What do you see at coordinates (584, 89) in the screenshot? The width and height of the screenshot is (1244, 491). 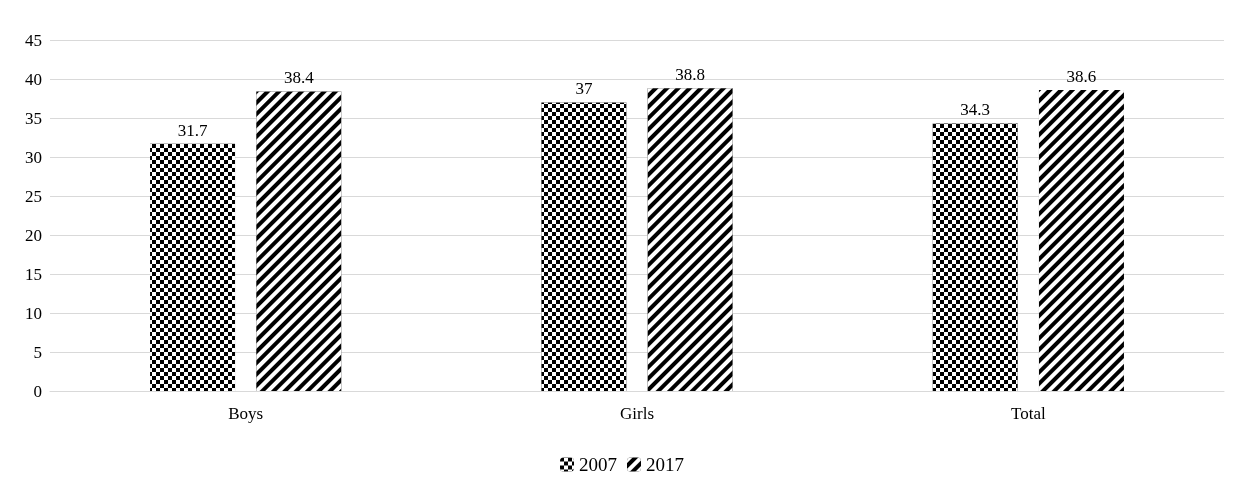 I see `data-label: 37` at bounding box center [584, 89].